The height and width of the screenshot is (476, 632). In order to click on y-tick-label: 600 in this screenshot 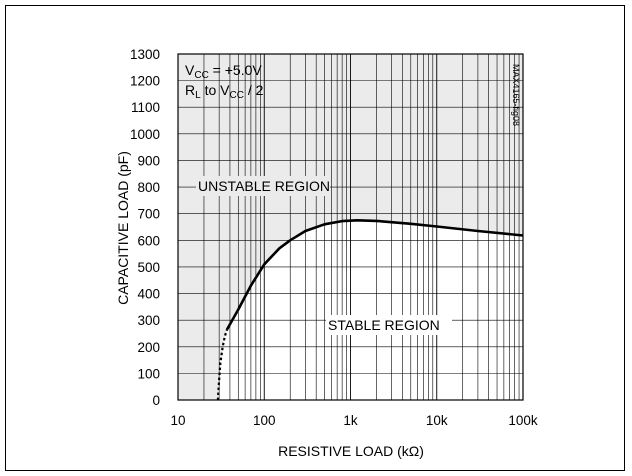, I will do `click(148, 240)`.